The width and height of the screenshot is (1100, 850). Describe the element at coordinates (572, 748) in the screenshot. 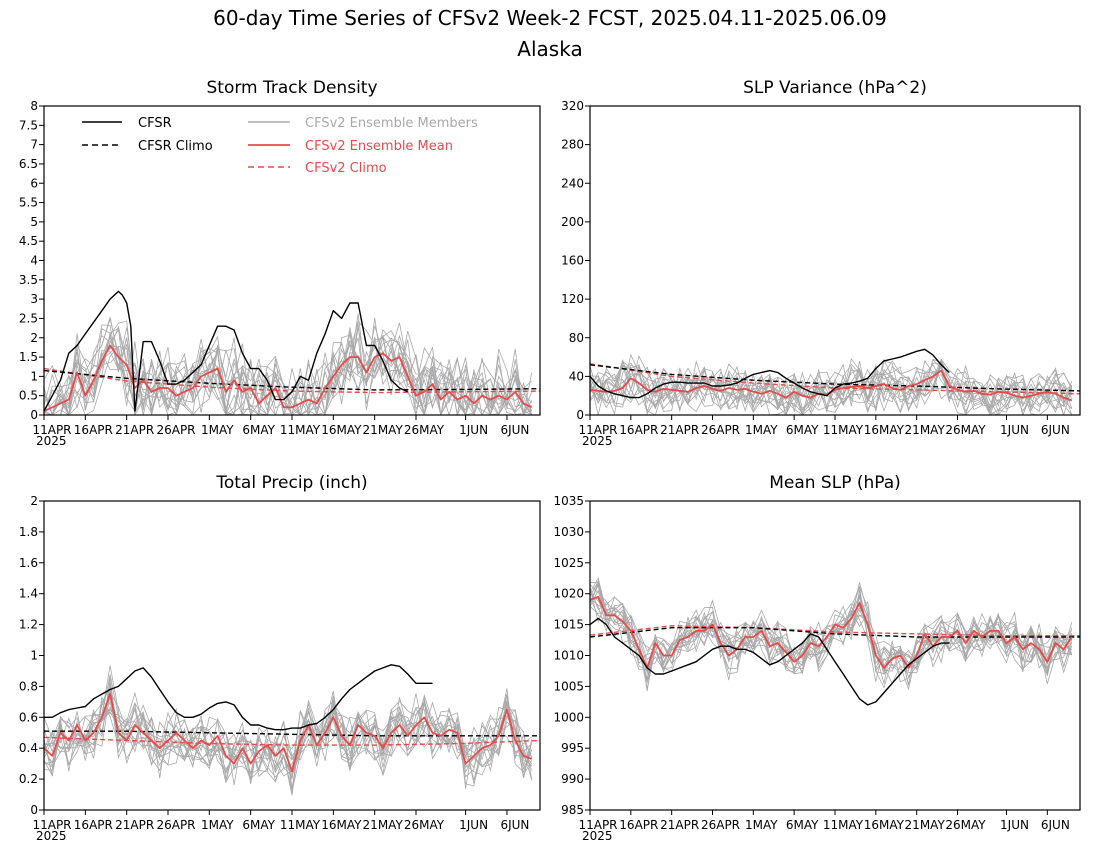

I see `mean-slp-ytick-label: 995` at that location.